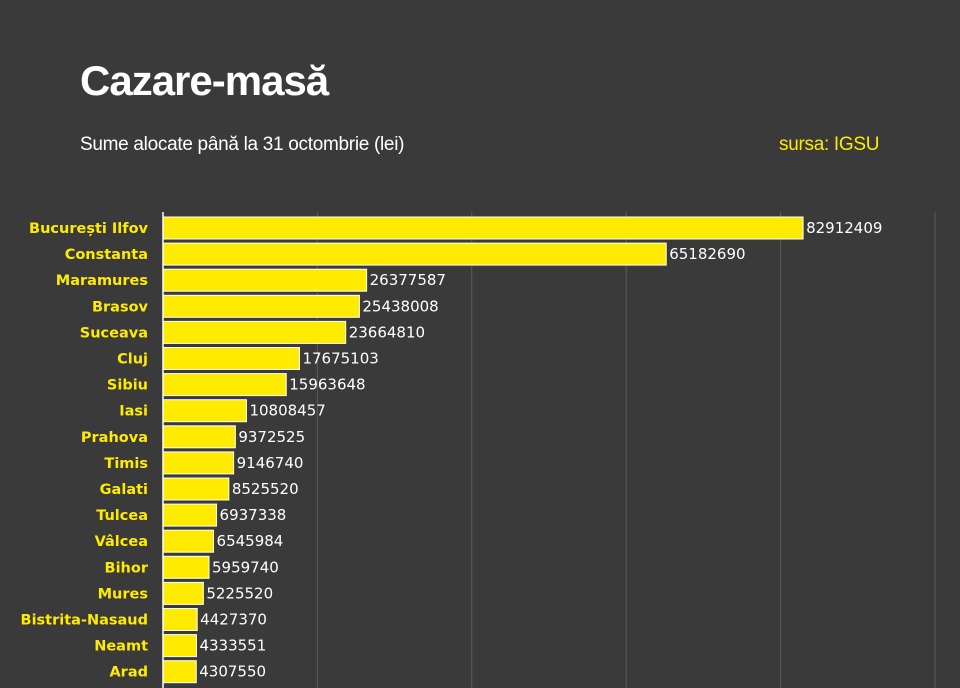  I want to click on value-label: 8525520, so click(265, 489).